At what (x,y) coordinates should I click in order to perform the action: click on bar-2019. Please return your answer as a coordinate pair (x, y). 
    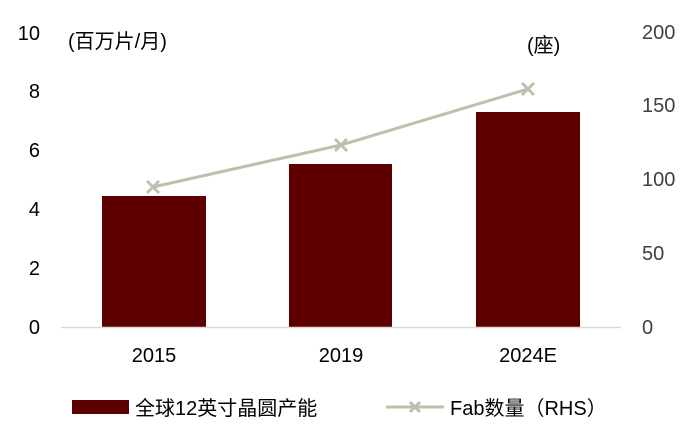
    Looking at the image, I should click on (340, 245).